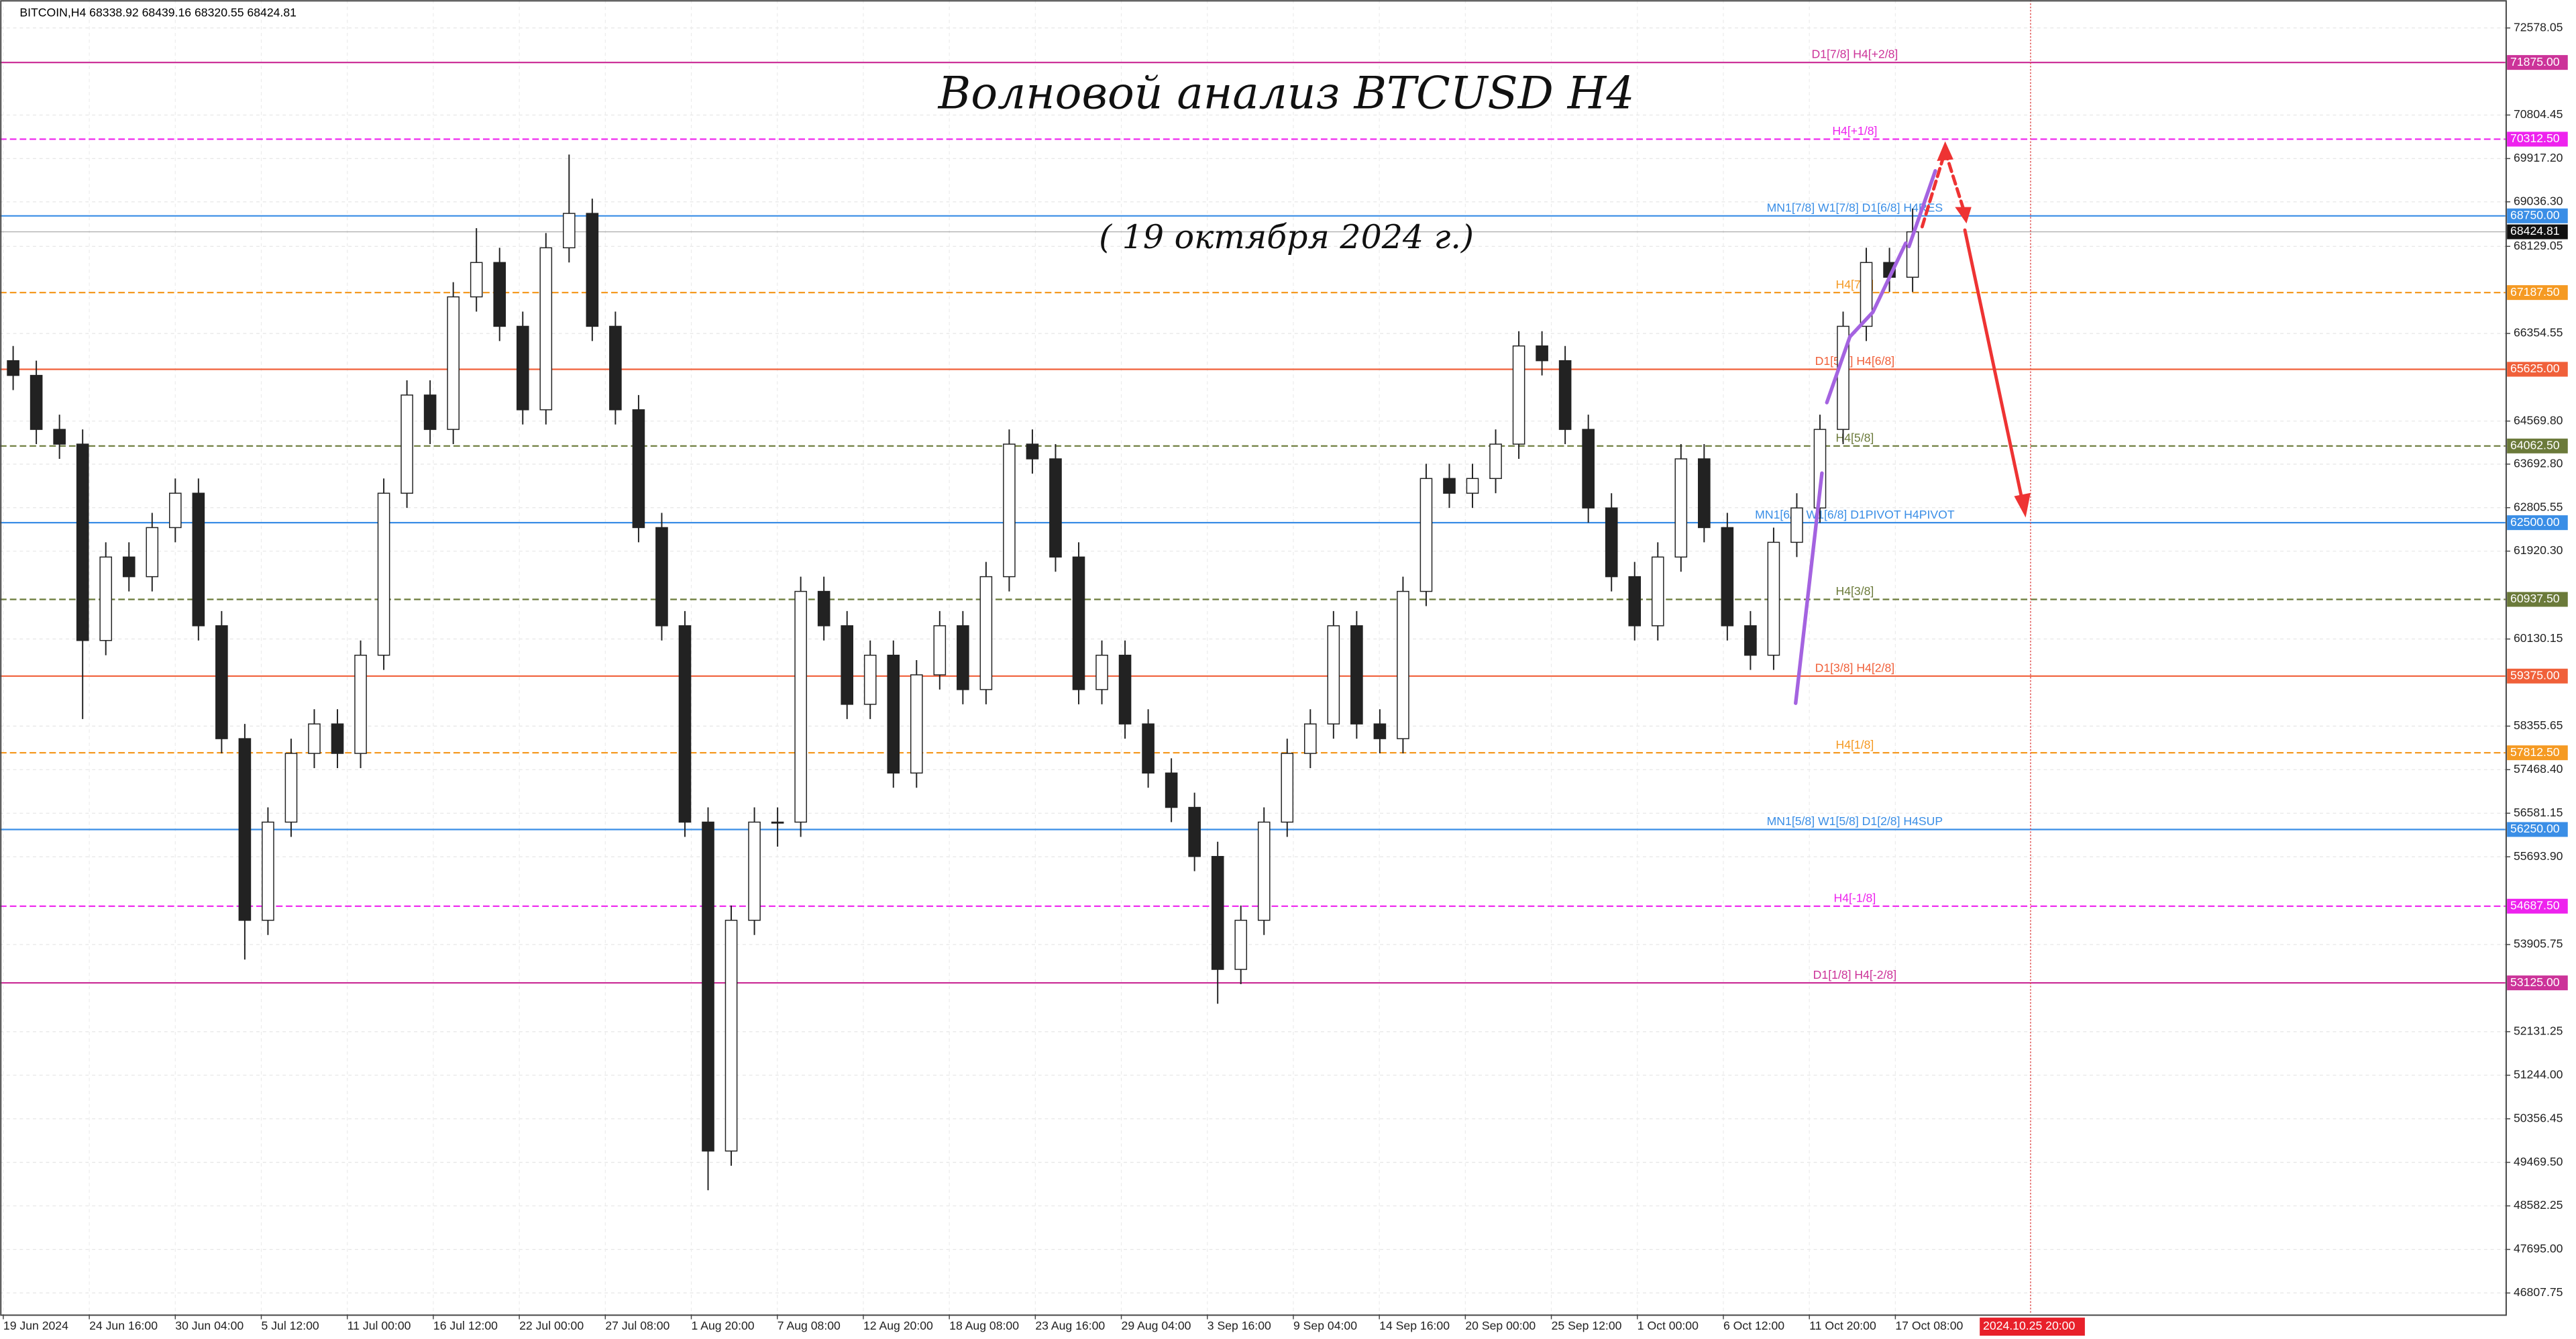 Image resolution: width=2576 pixels, height=1339 pixels. What do you see at coordinates (2535, 444) in the screenshot?
I see `level-price-label: 64062.50` at bounding box center [2535, 444].